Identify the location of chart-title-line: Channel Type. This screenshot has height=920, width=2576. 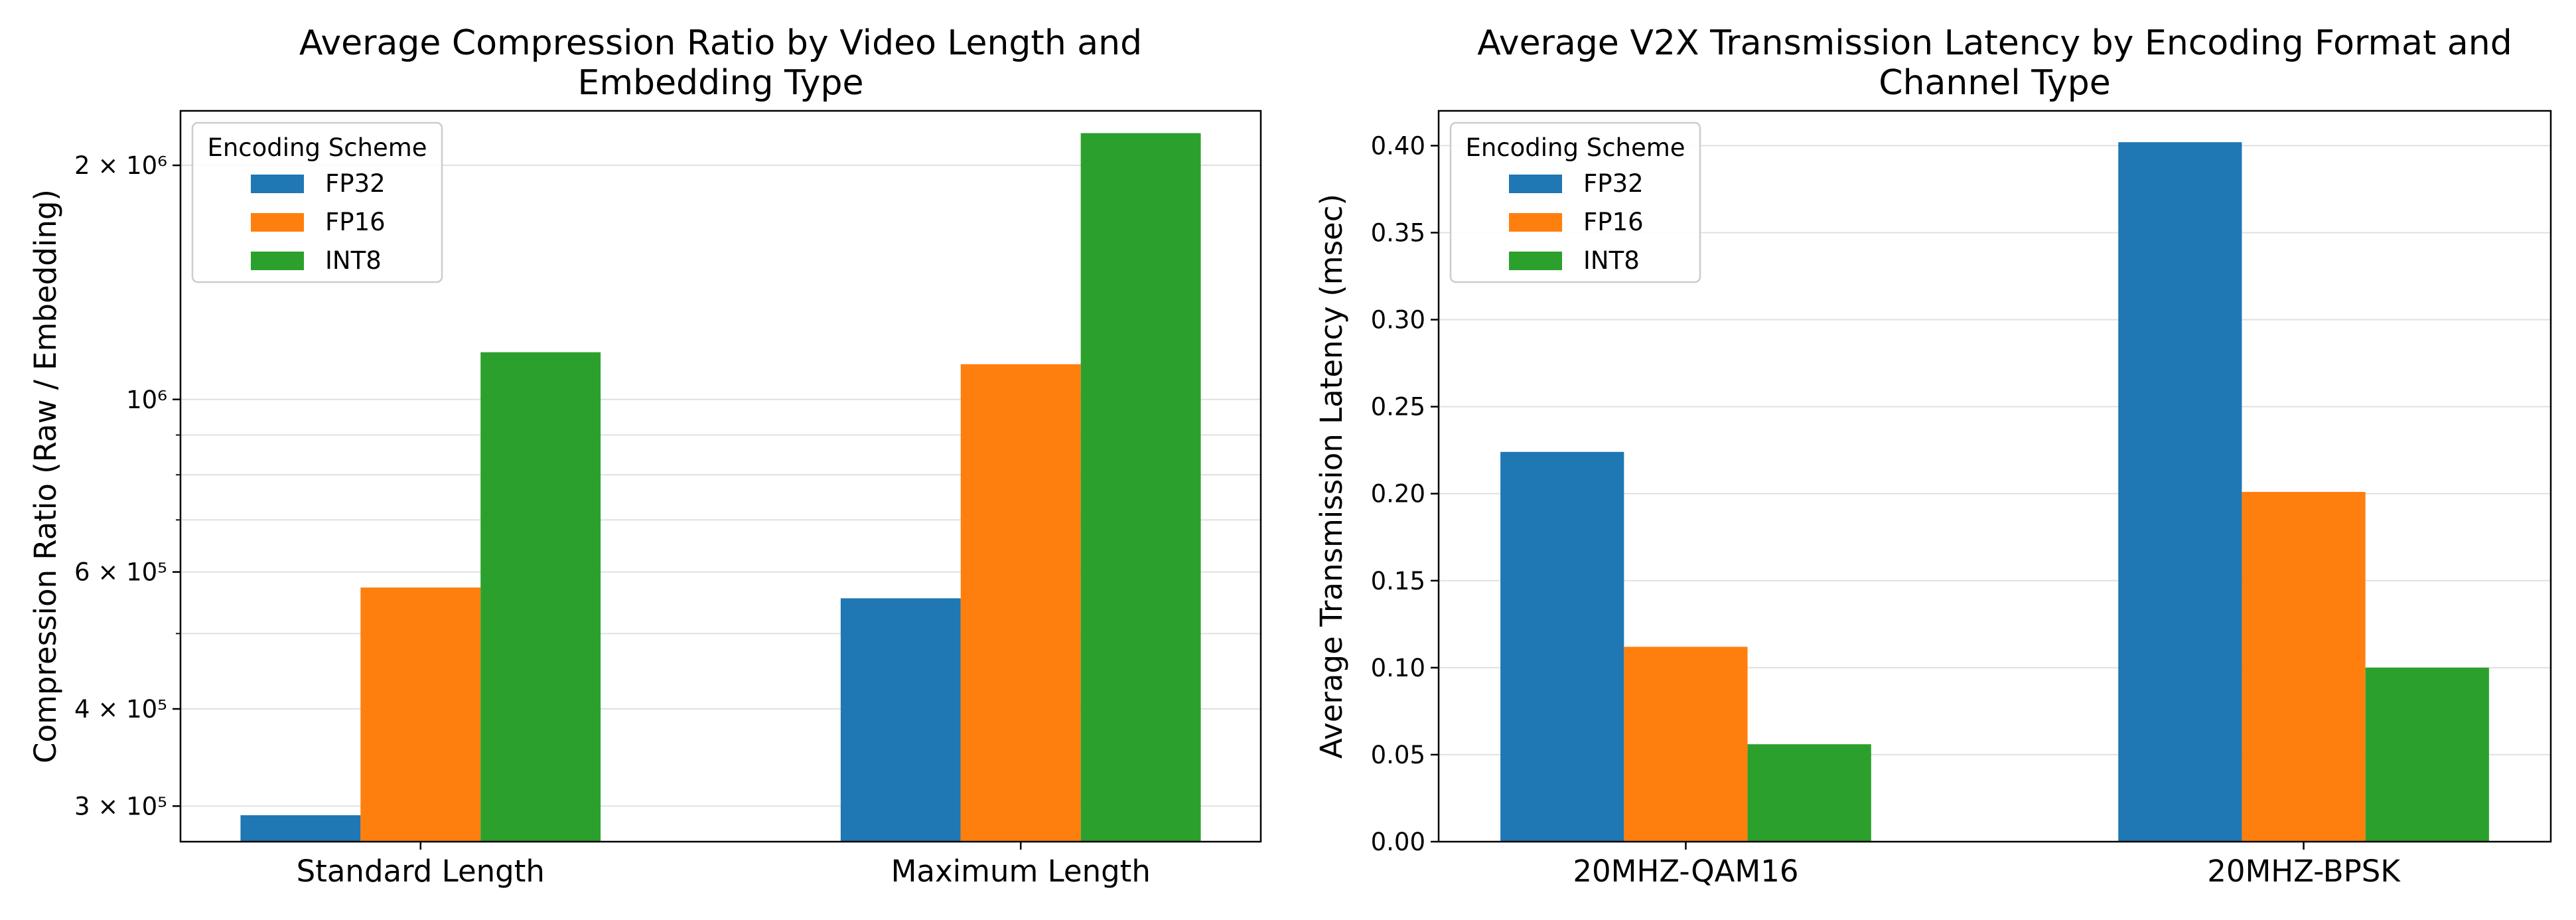
(1995, 83).